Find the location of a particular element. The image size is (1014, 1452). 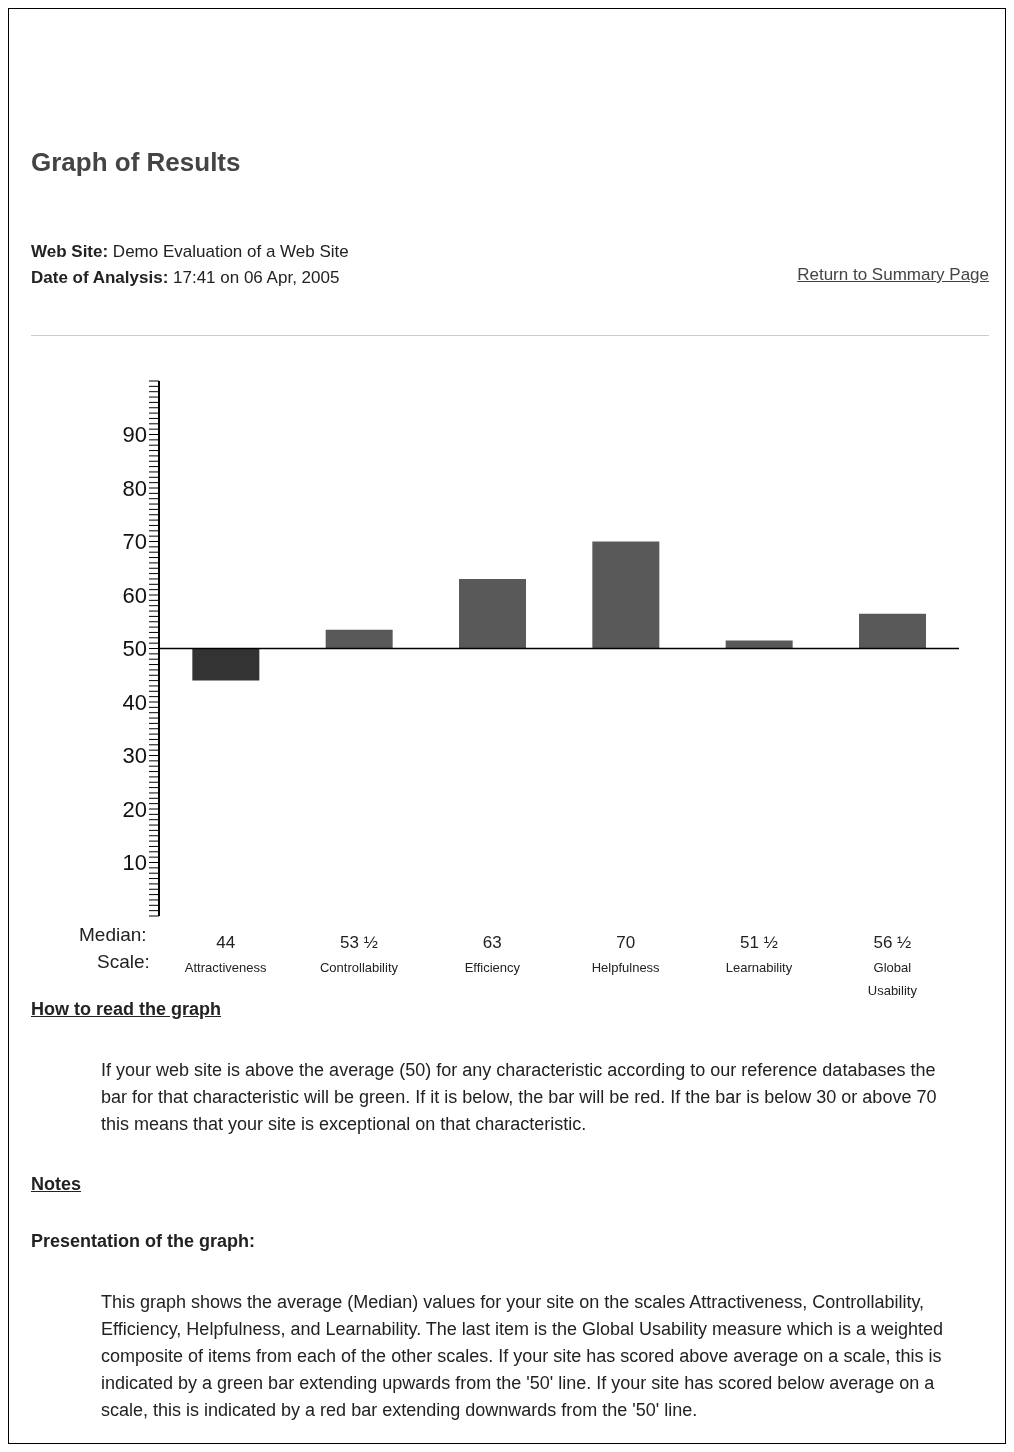

x-tick-label: Controllability is located at coordinates (359, 967).